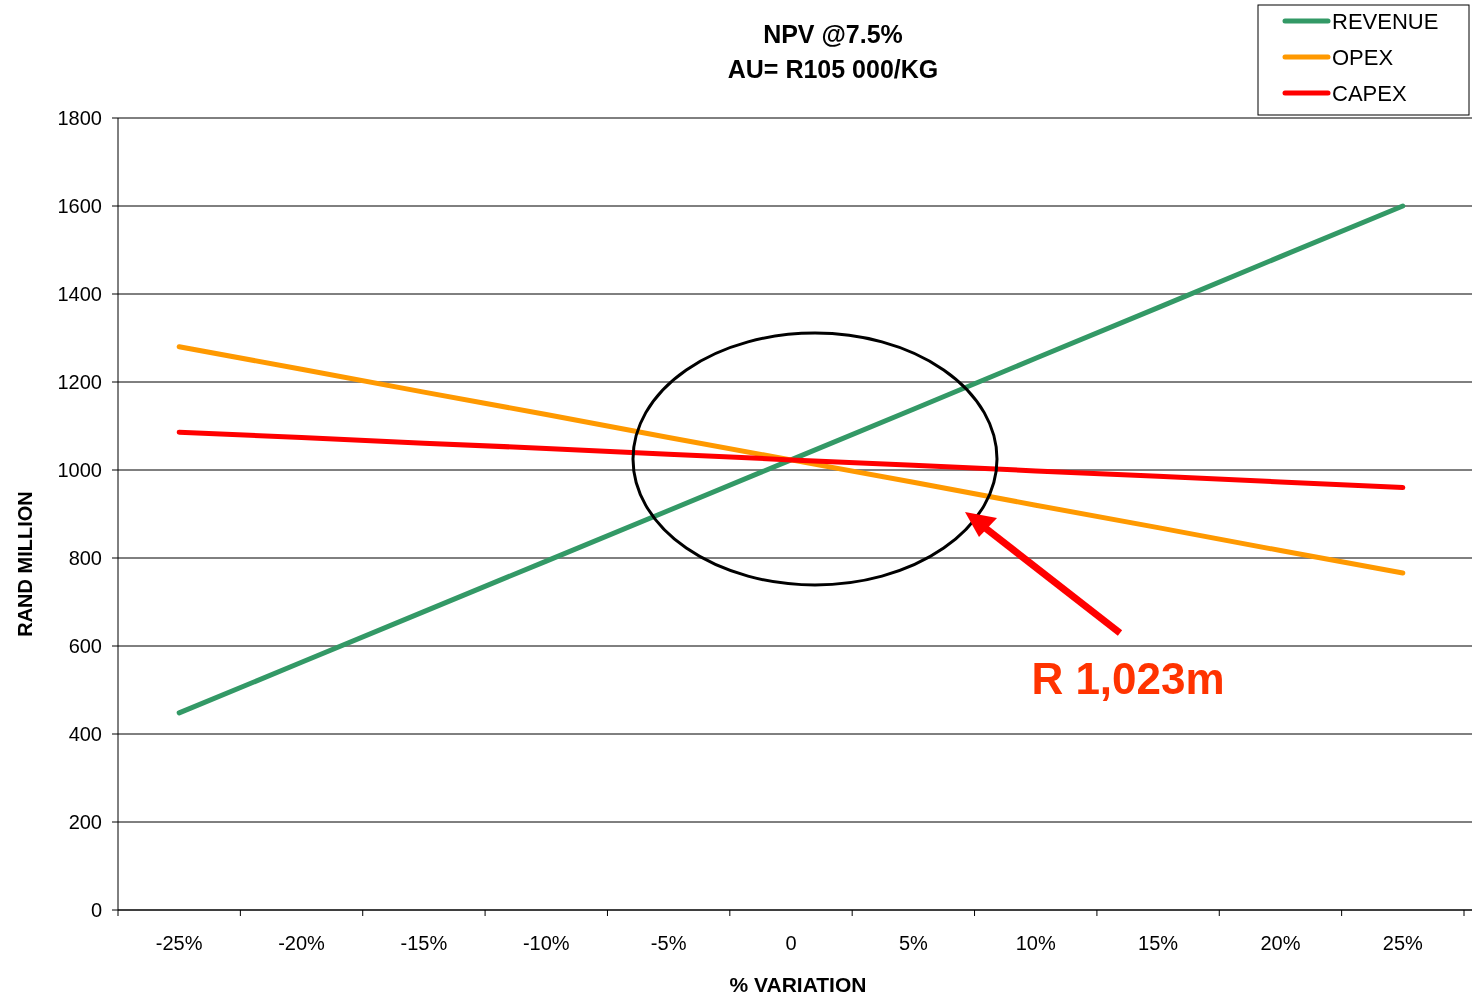 This screenshot has width=1472, height=997. Describe the element at coordinates (1363, 57) in the screenshot. I see `legend-label: OPEX` at that location.